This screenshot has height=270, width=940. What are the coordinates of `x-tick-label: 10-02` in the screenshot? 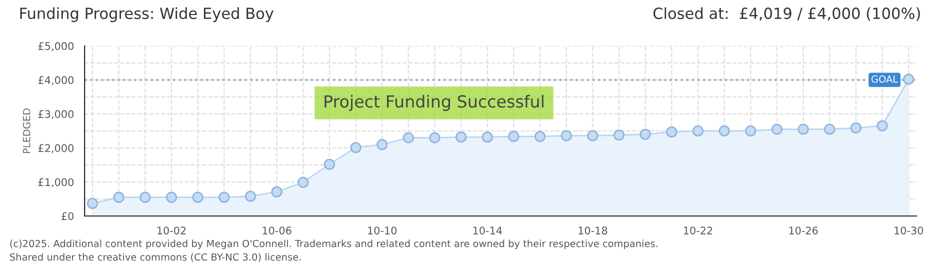 It's located at (171, 230).